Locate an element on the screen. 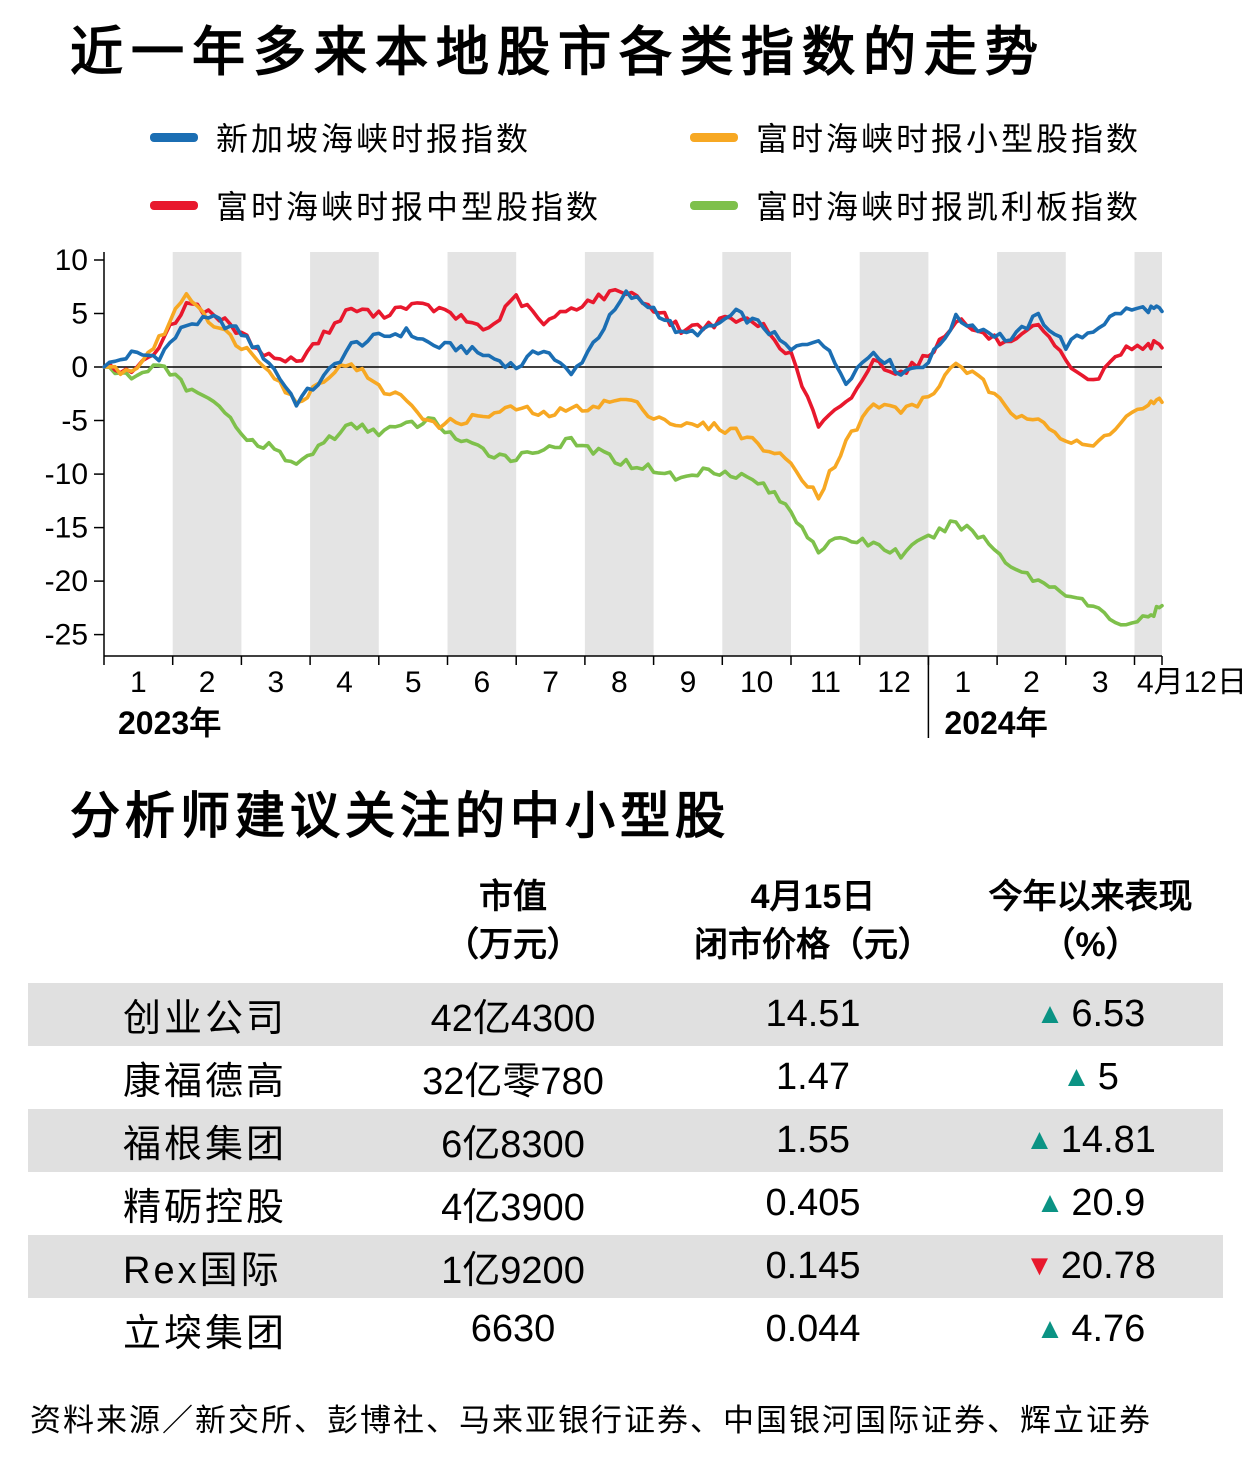  ytd-change-value: 5 is located at coordinates (1108, 1077).